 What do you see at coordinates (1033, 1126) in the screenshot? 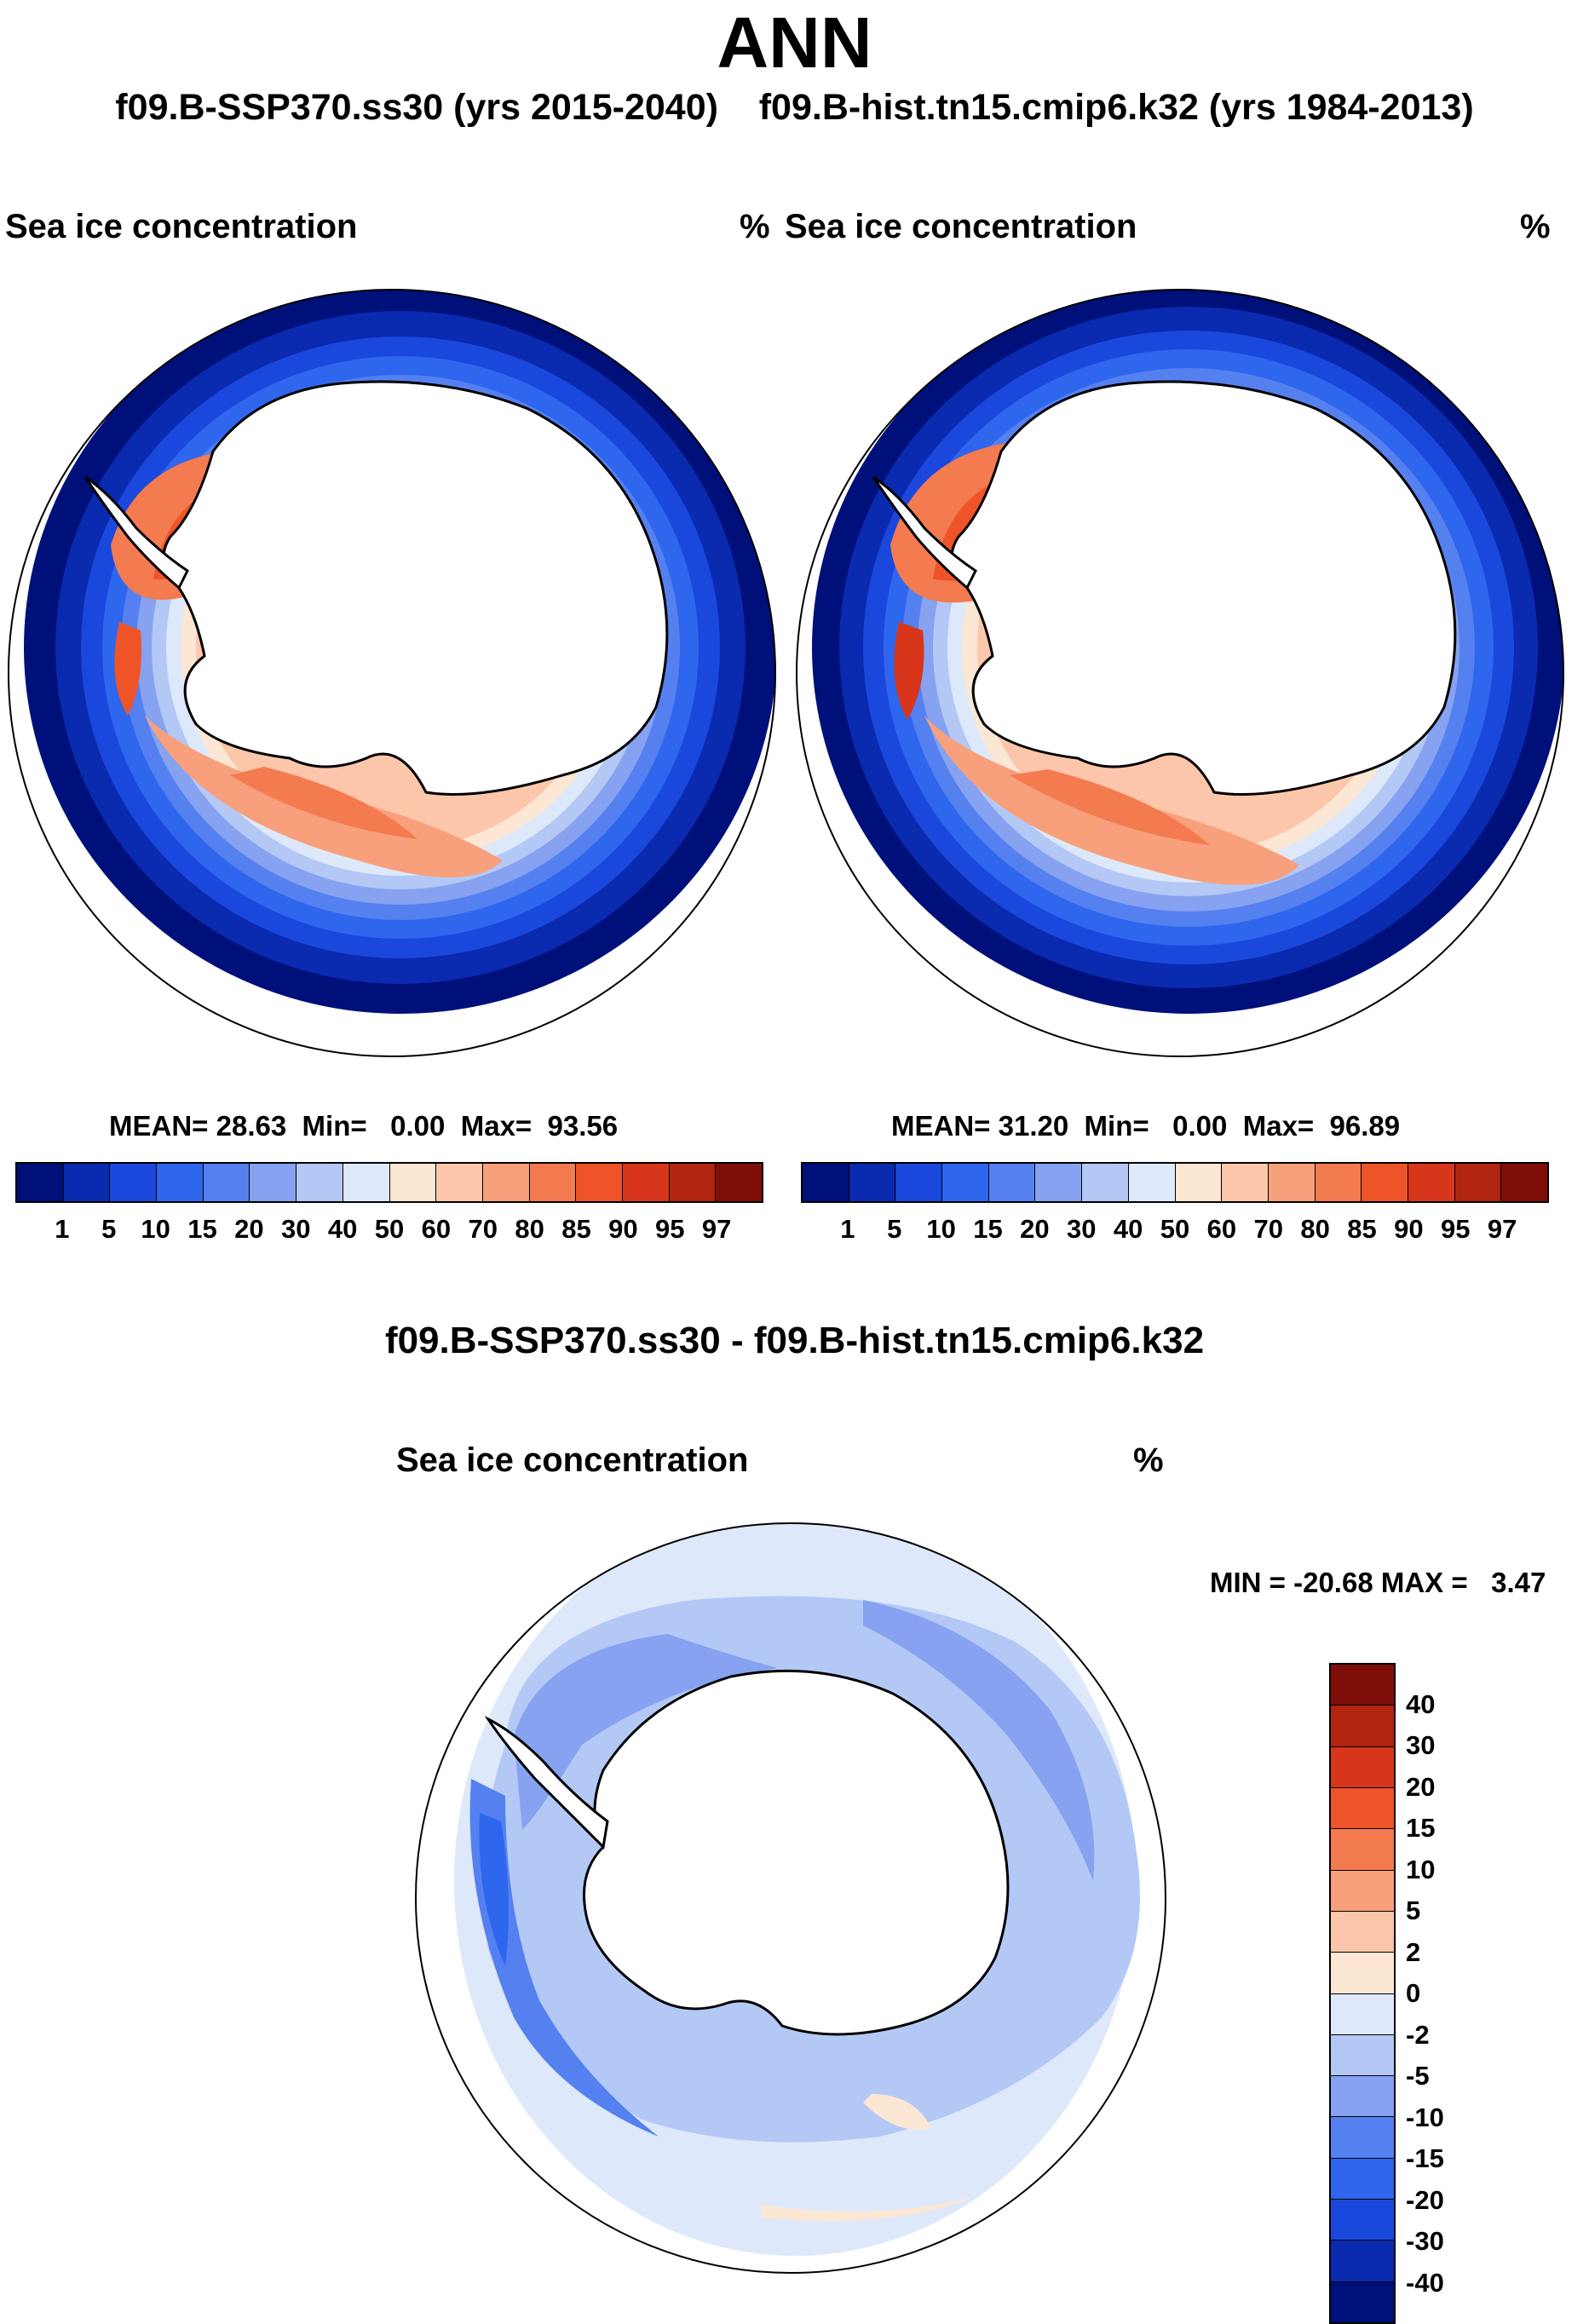
I see `right-mean-value: 31.20` at bounding box center [1033, 1126].